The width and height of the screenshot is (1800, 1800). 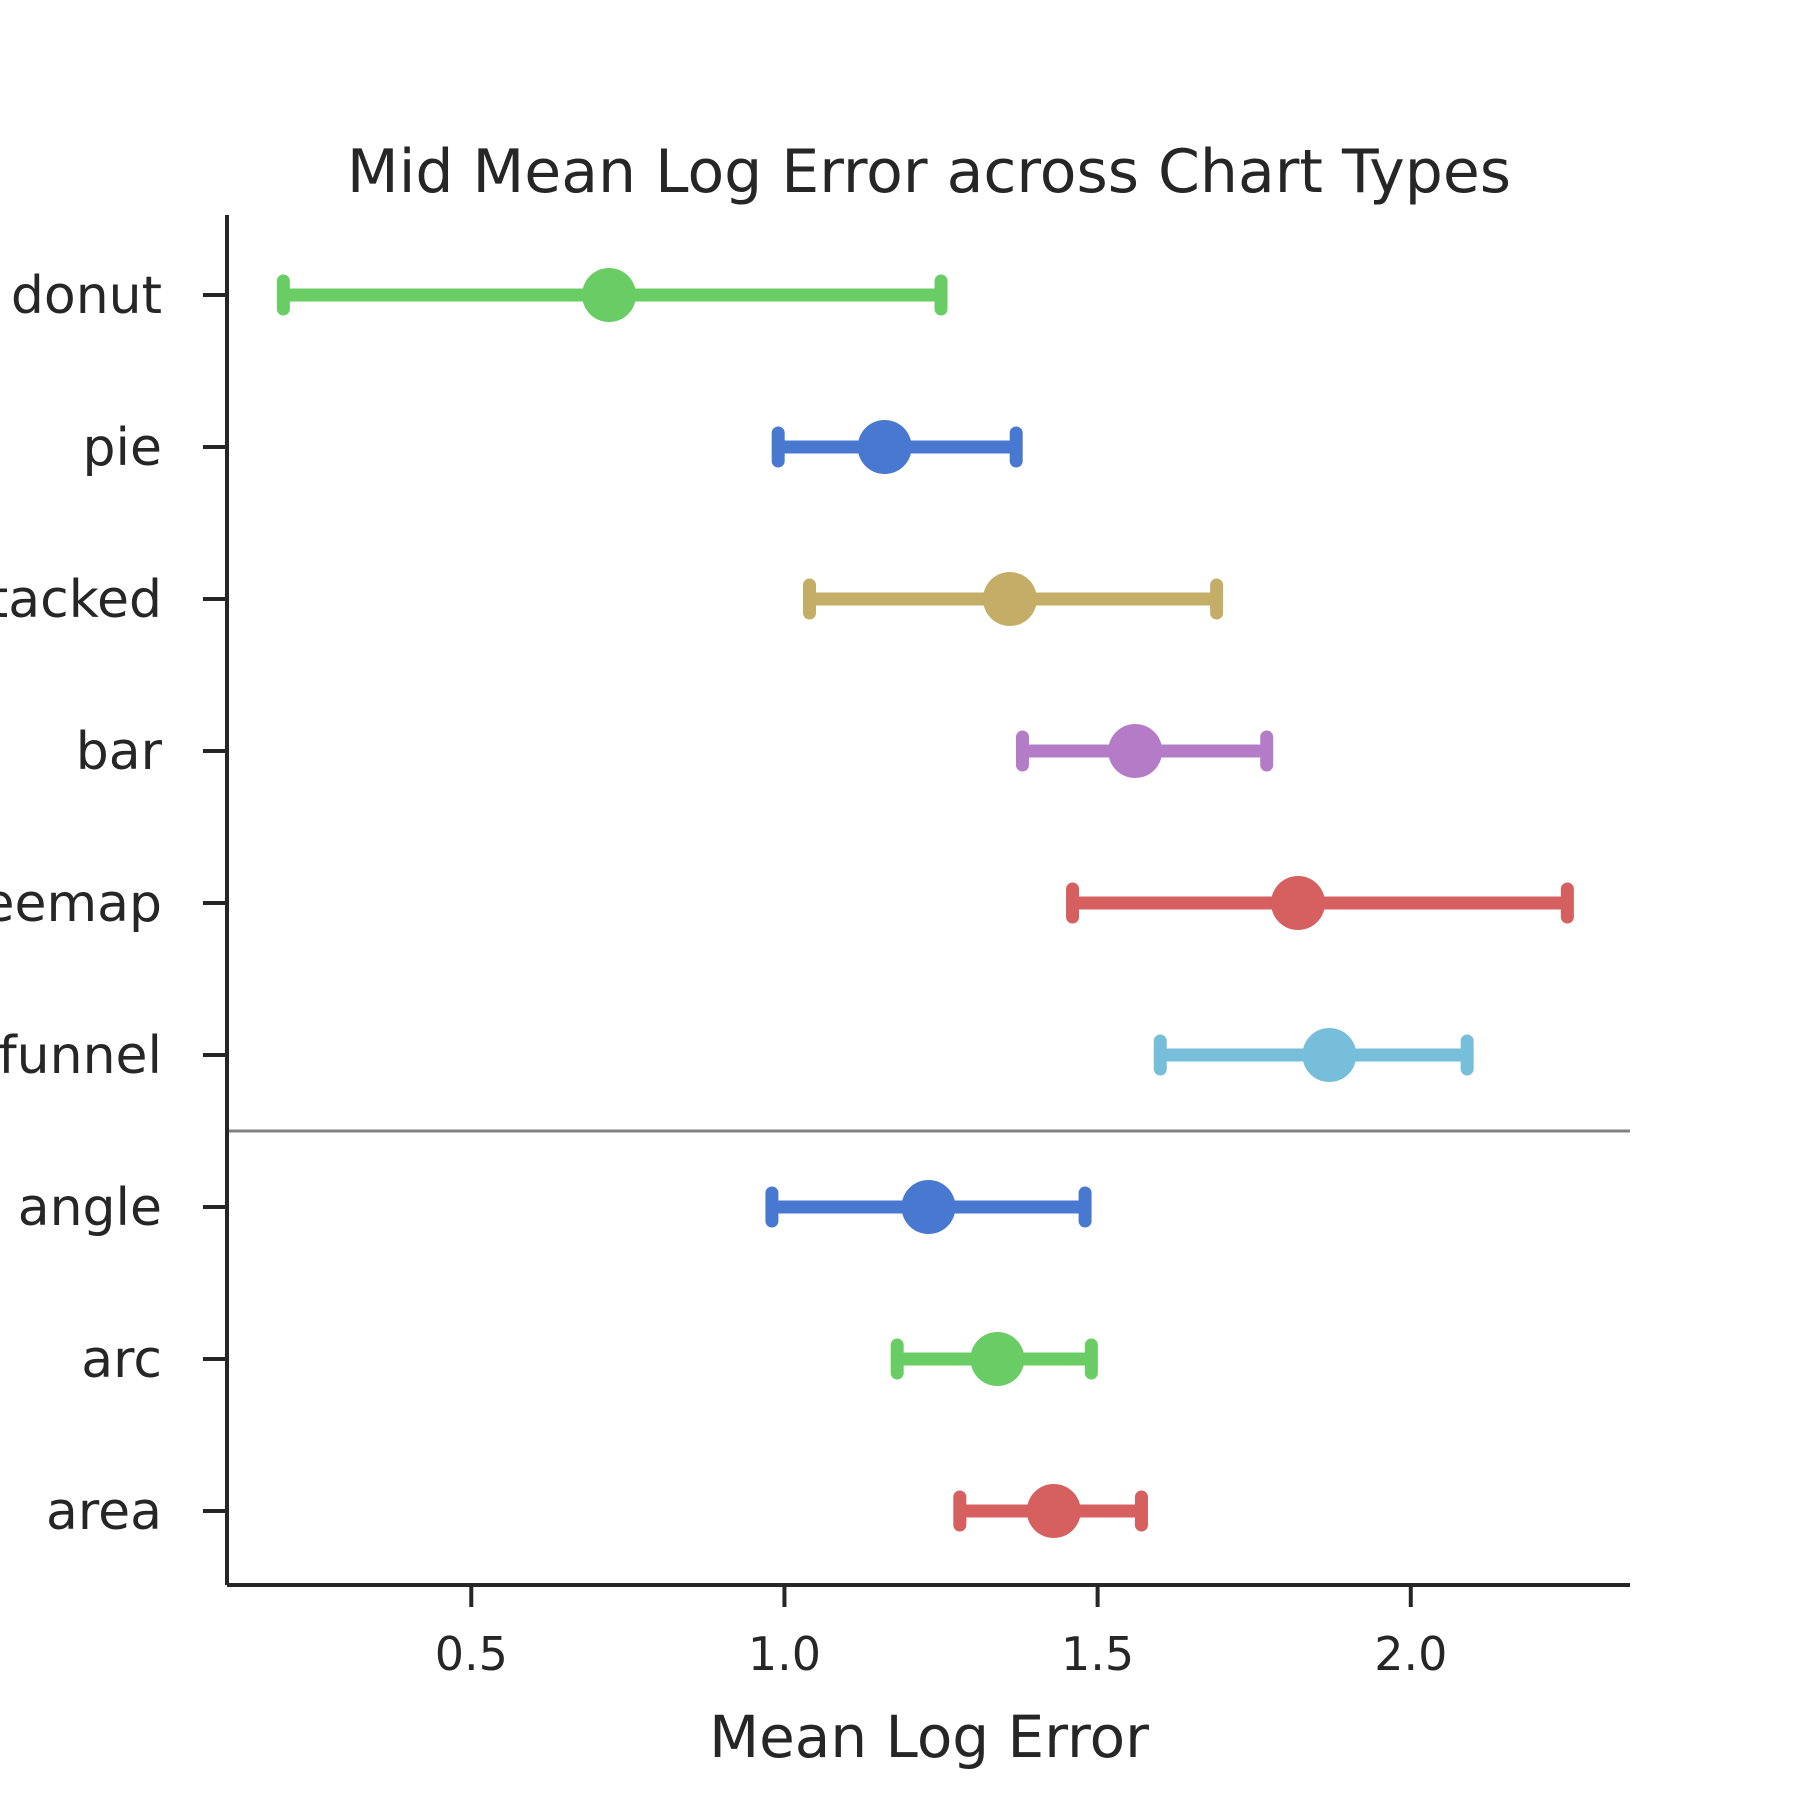 What do you see at coordinates (104, 1512) in the screenshot?
I see `y-tick-label: area` at bounding box center [104, 1512].